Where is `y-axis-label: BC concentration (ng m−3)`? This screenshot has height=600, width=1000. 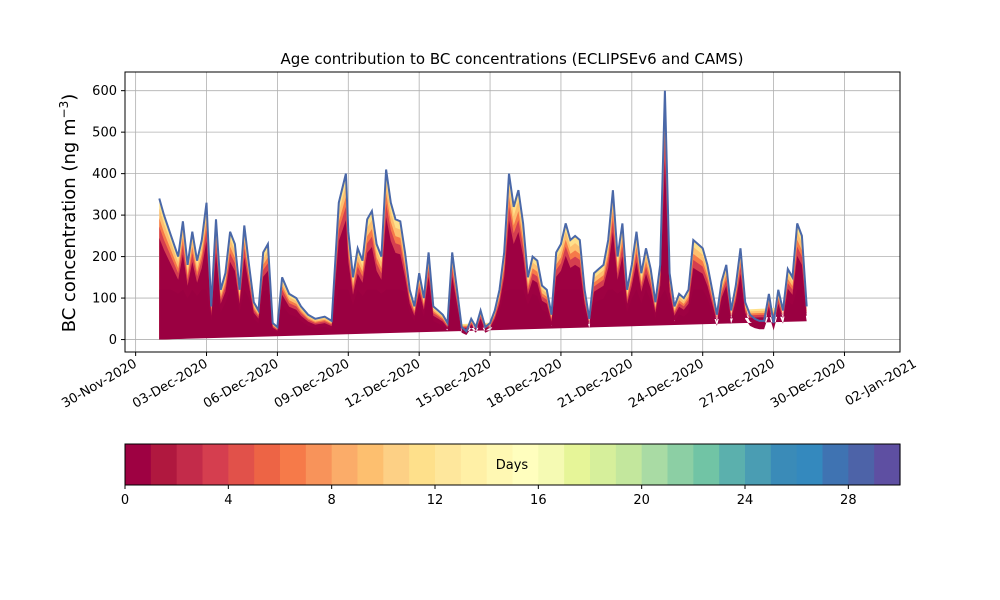 y-axis-label: BC concentration (ng m−3) is located at coordinates (68, 213).